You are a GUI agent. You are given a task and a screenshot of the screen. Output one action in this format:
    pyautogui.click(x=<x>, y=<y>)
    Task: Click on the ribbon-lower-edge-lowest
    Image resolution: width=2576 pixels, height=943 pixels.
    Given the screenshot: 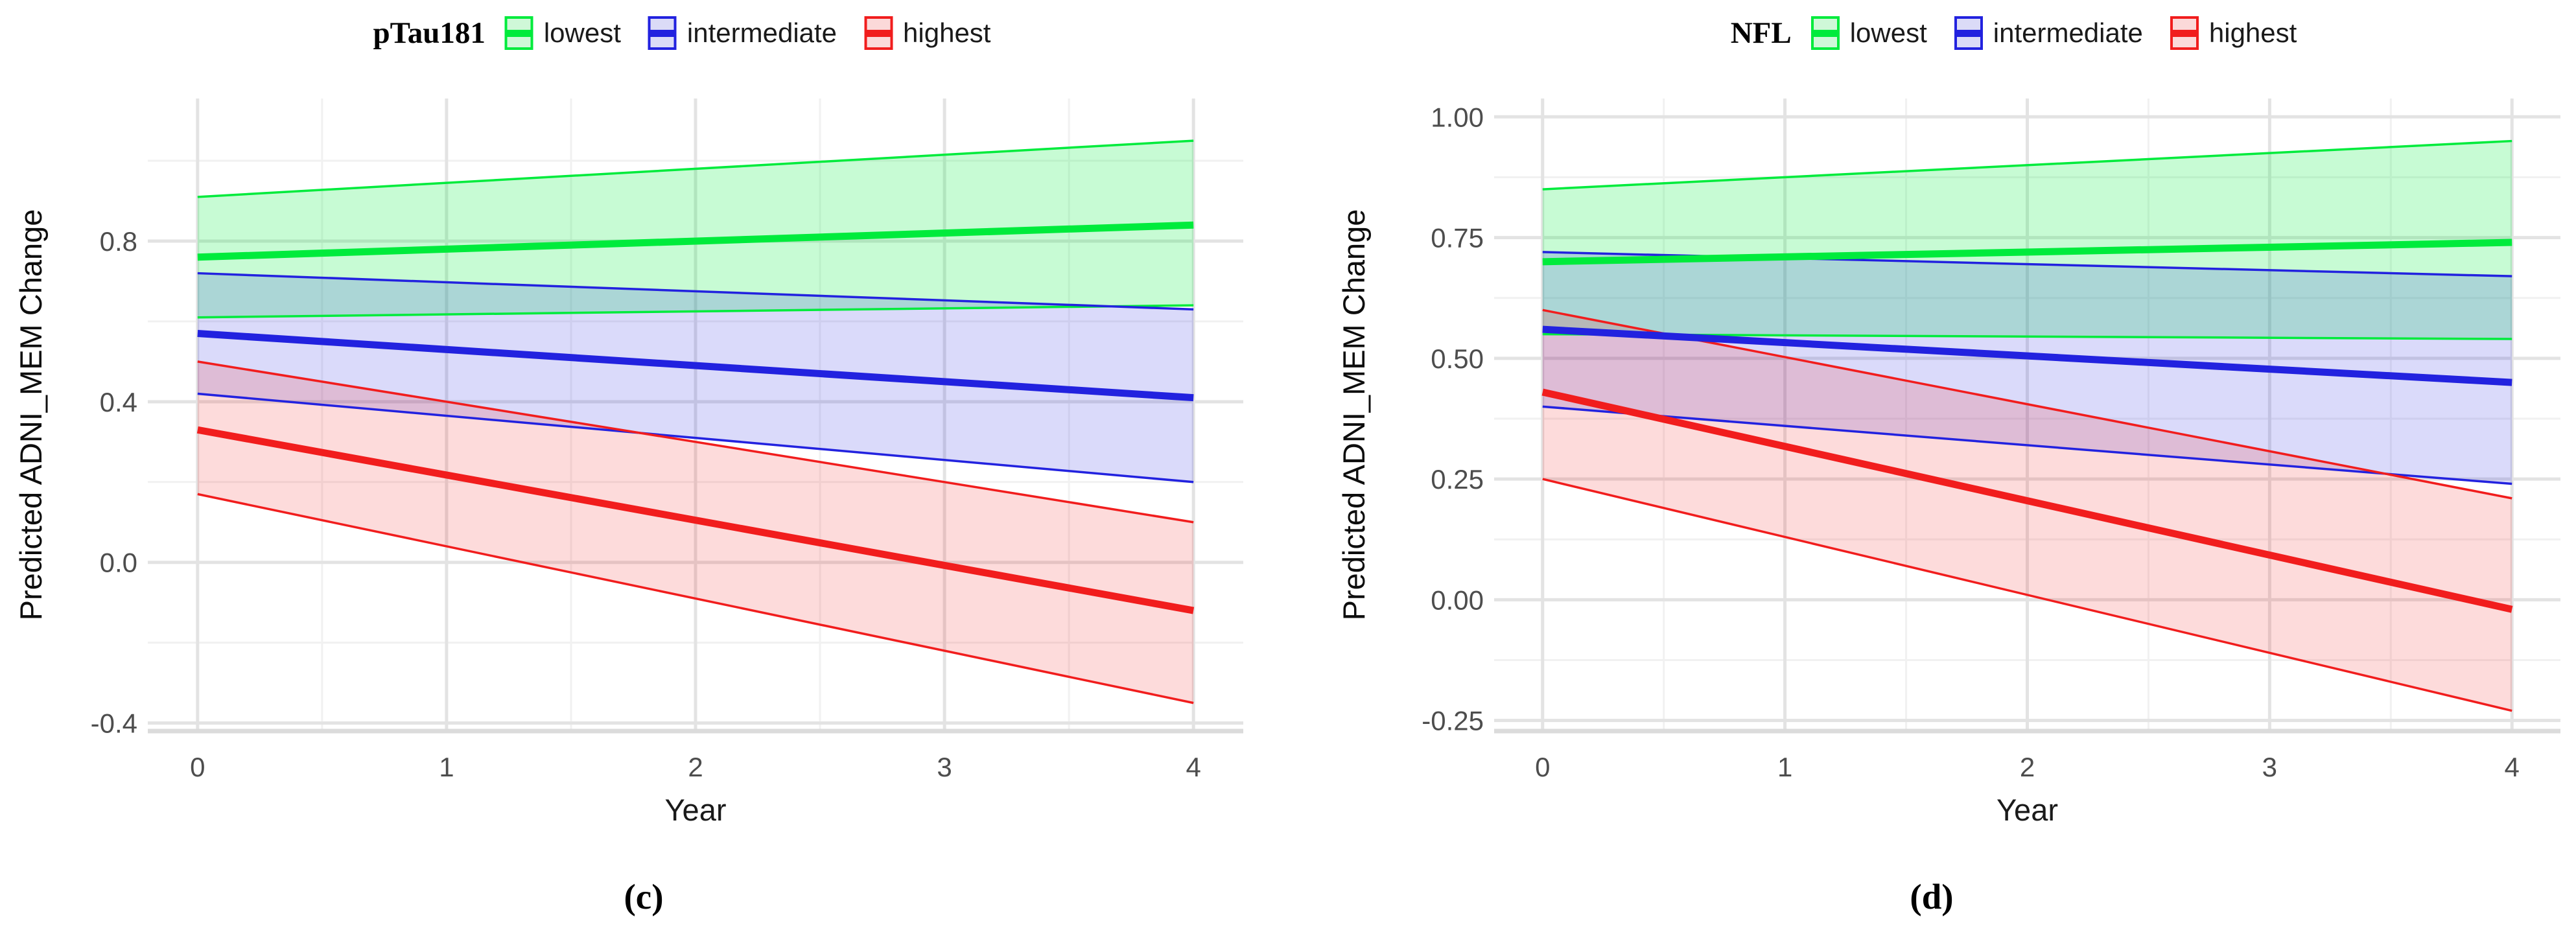 What is the action you would take?
    pyautogui.click(x=695, y=311)
    